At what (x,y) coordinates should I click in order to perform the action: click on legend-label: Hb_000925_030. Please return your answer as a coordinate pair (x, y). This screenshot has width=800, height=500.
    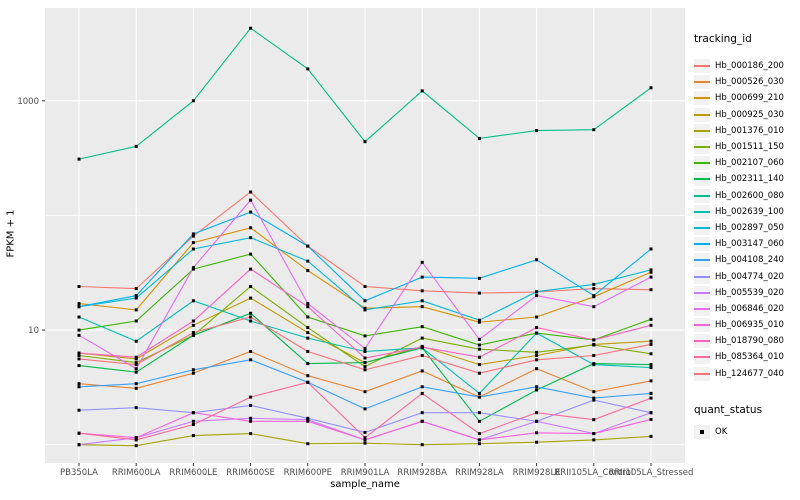
    Looking at the image, I should click on (749, 114).